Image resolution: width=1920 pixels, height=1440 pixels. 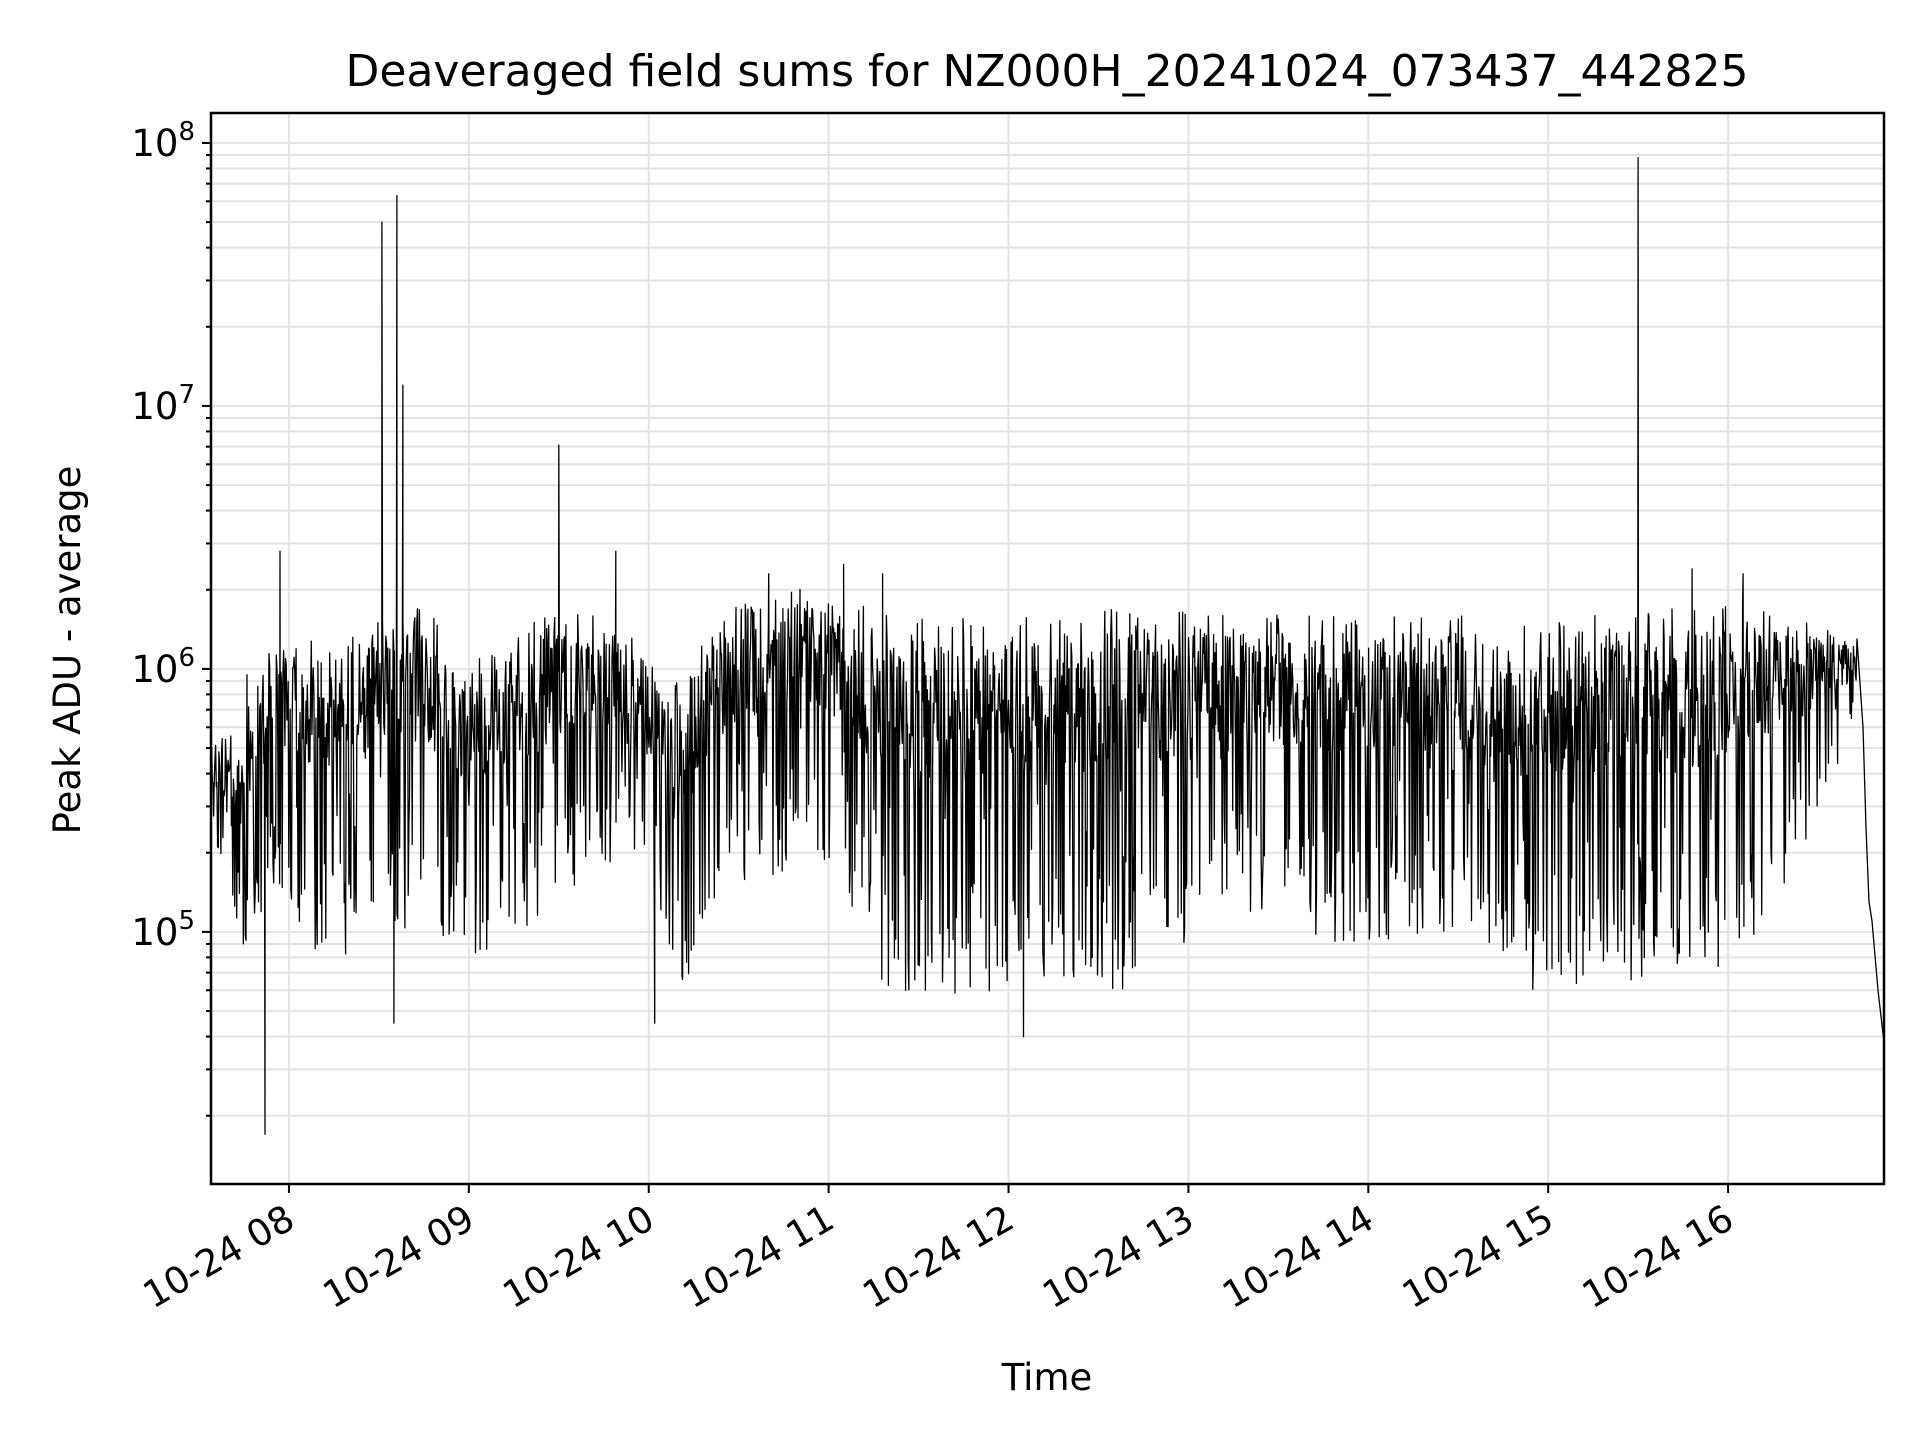 I want to click on y-tick-exponent: 8, so click(x=186, y=132).